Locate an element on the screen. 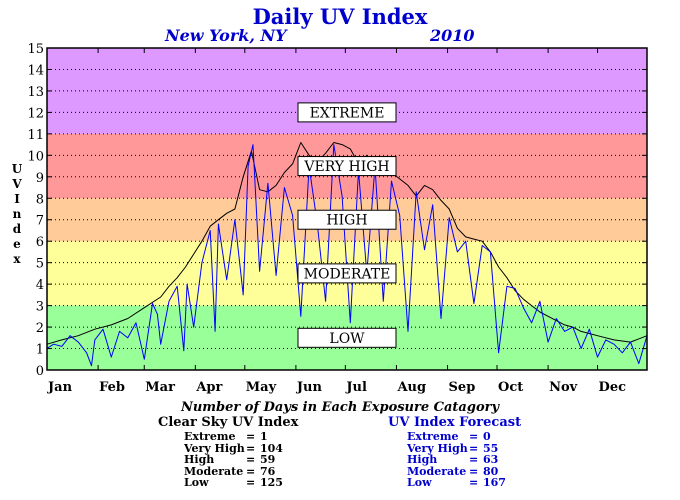 The width and height of the screenshot is (680, 500). forecast-row-very-high: Very High = 55 is located at coordinates (465, 448).